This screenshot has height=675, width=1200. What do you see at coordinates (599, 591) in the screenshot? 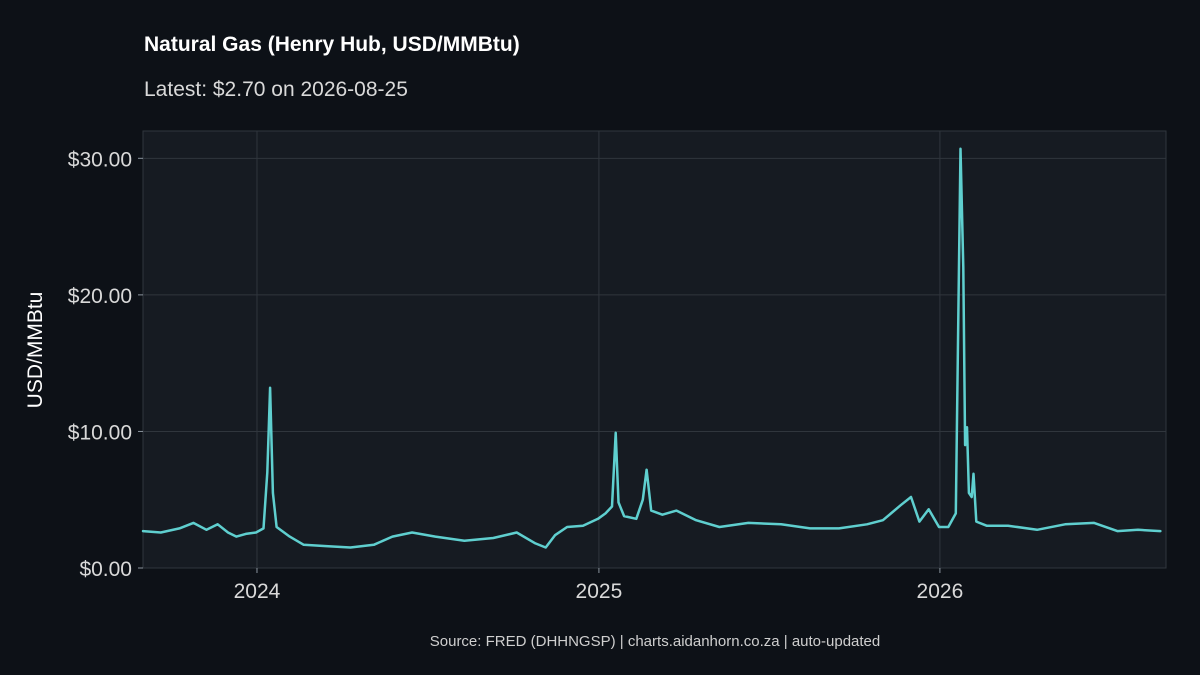
I see `x-tick-label: 2025` at bounding box center [599, 591].